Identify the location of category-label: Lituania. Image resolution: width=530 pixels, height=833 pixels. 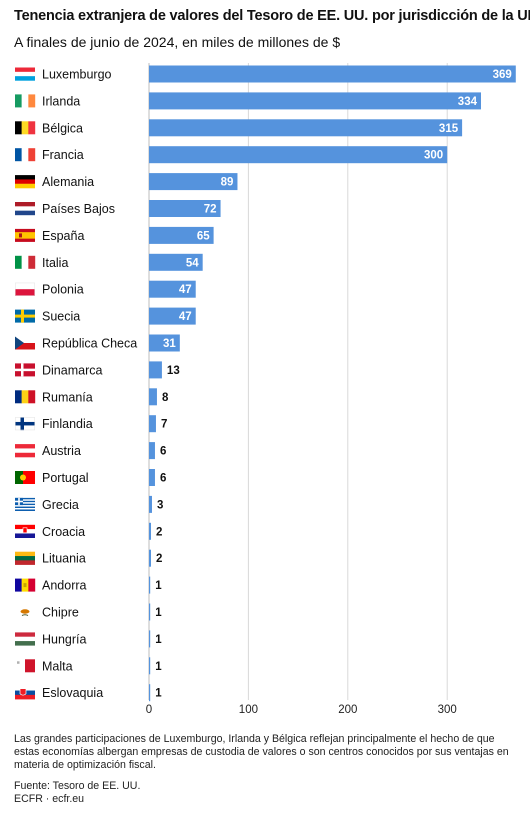
(64, 559).